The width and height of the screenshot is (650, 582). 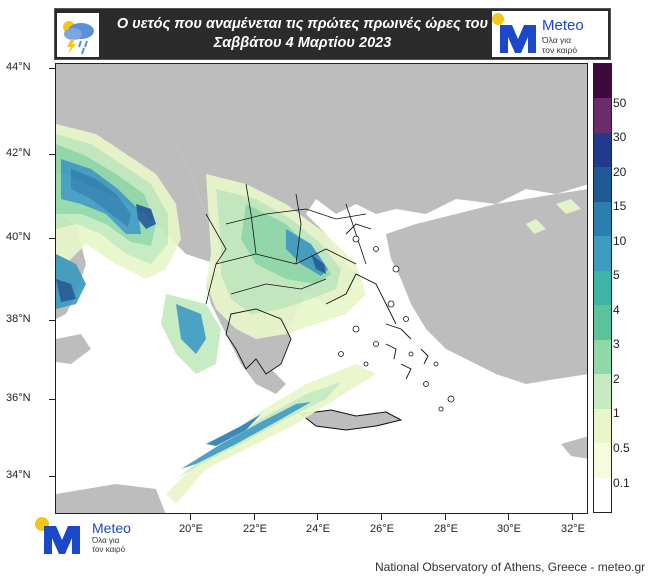 I want to click on colorbar-label: 15, so click(x=620, y=206).